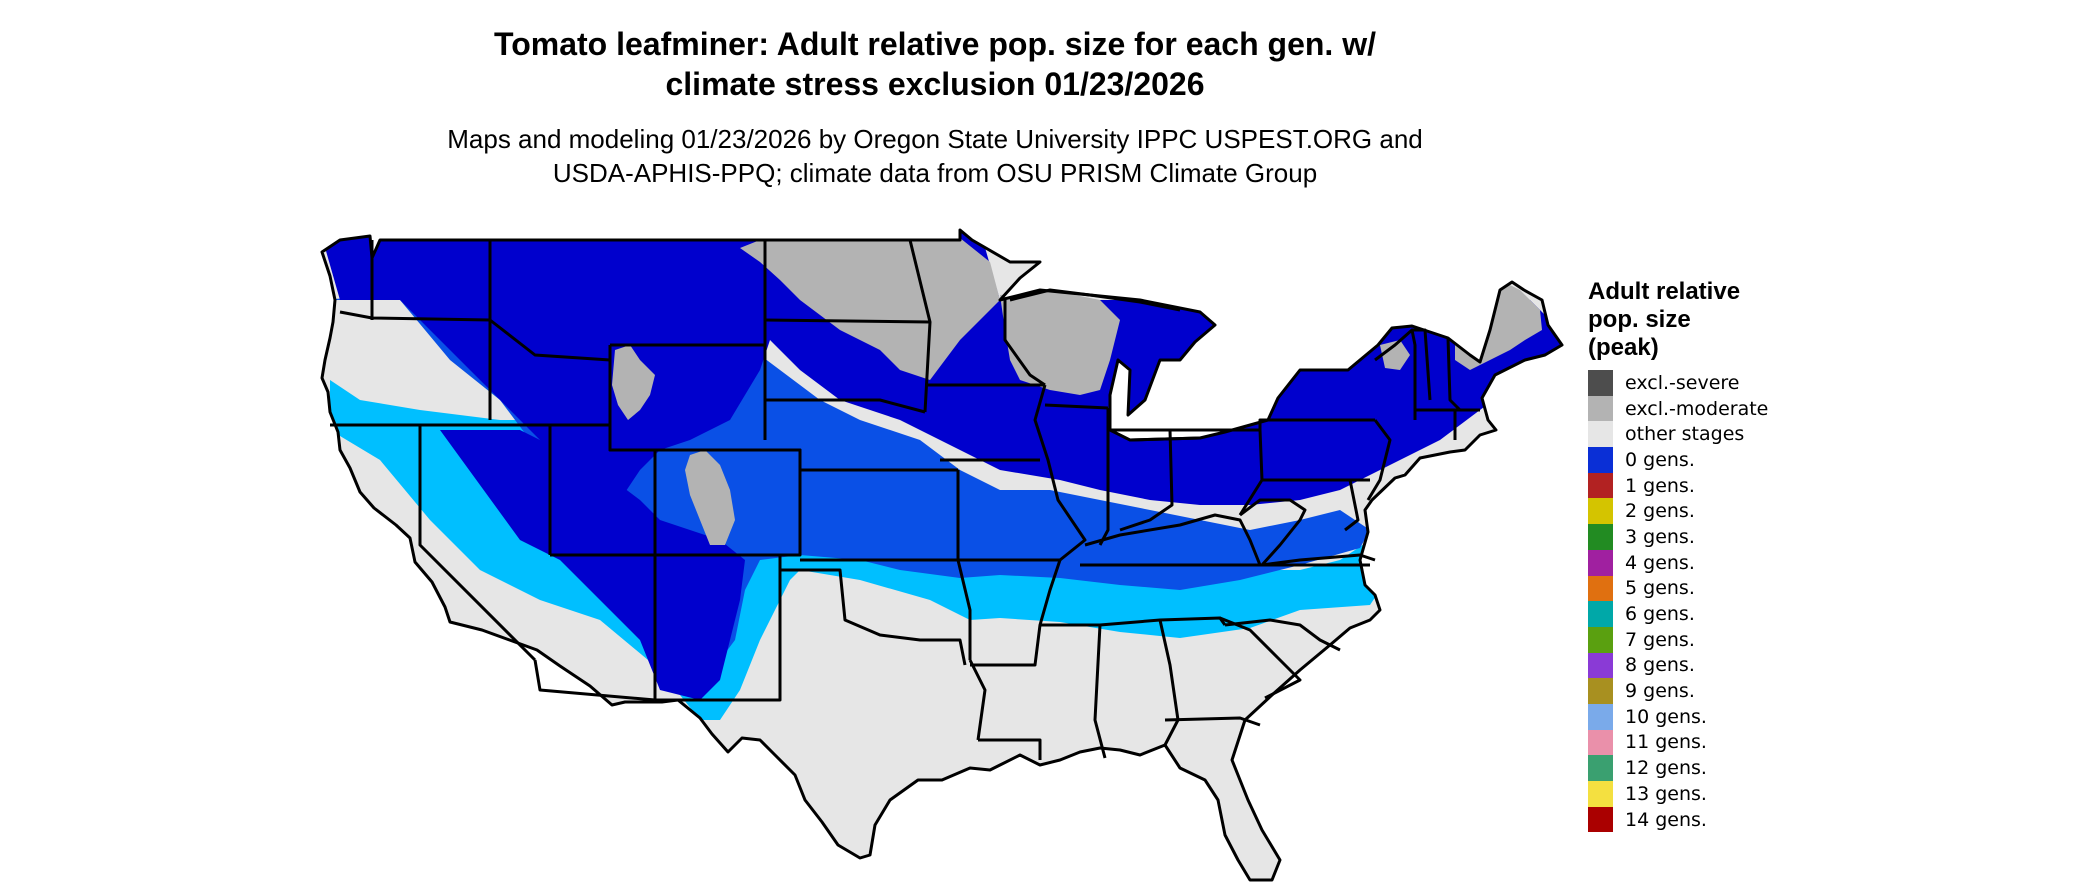 This screenshot has width=2100, height=892. What do you see at coordinates (1718, 383) in the screenshot?
I see `legend-item: excl.-severe` at bounding box center [1718, 383].